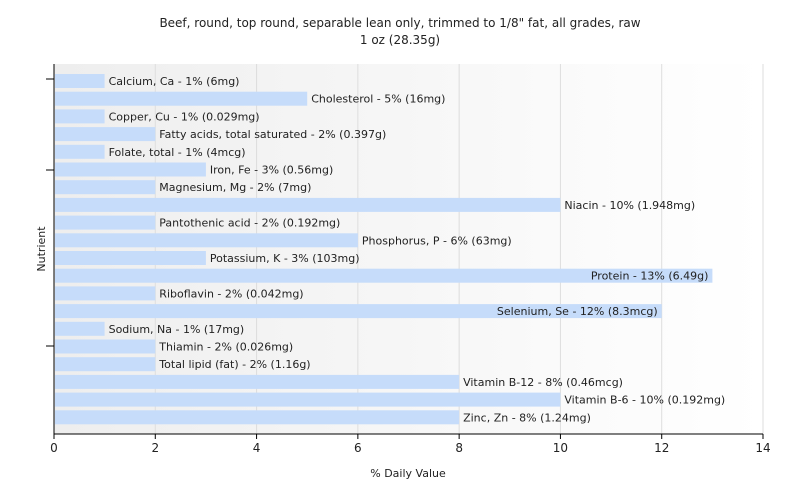 This screenshot has width=800, height=504. Describe the element at coordinates (400, 40) in the screenshot. I see `chart-subtitle: 1 oz (28.35g)` at that location.